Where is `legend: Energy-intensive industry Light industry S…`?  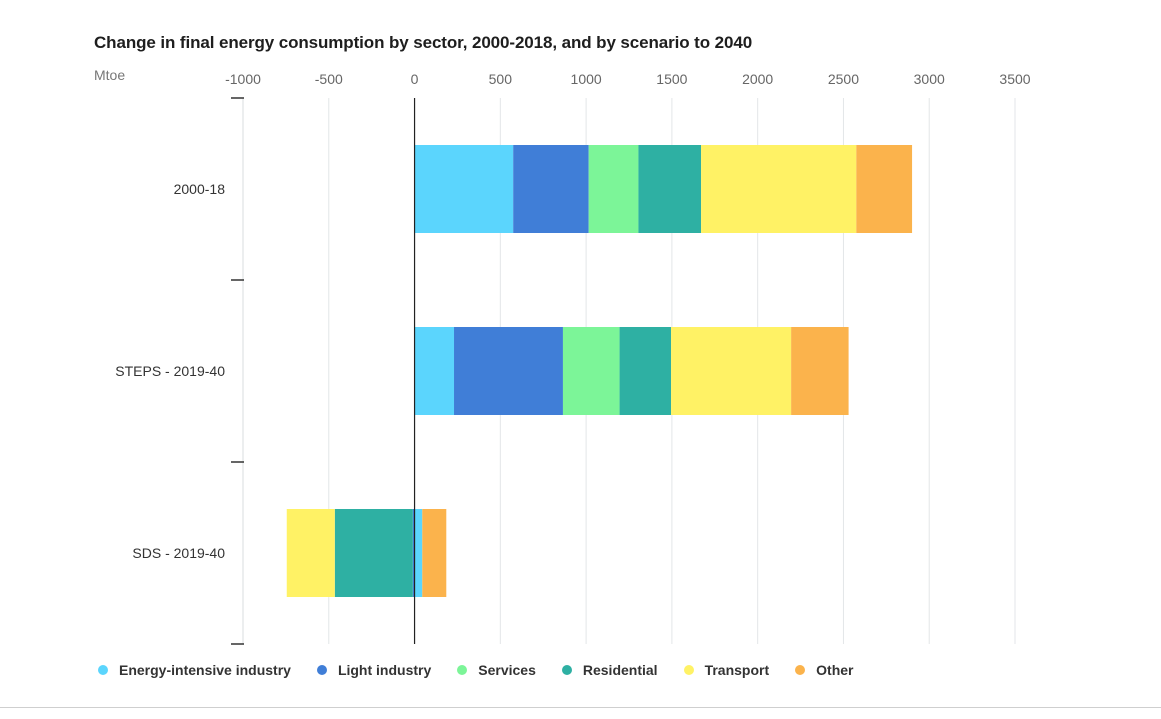
legend: Energy-intensive industry Light industry S… is located at coordinates (489, 670).